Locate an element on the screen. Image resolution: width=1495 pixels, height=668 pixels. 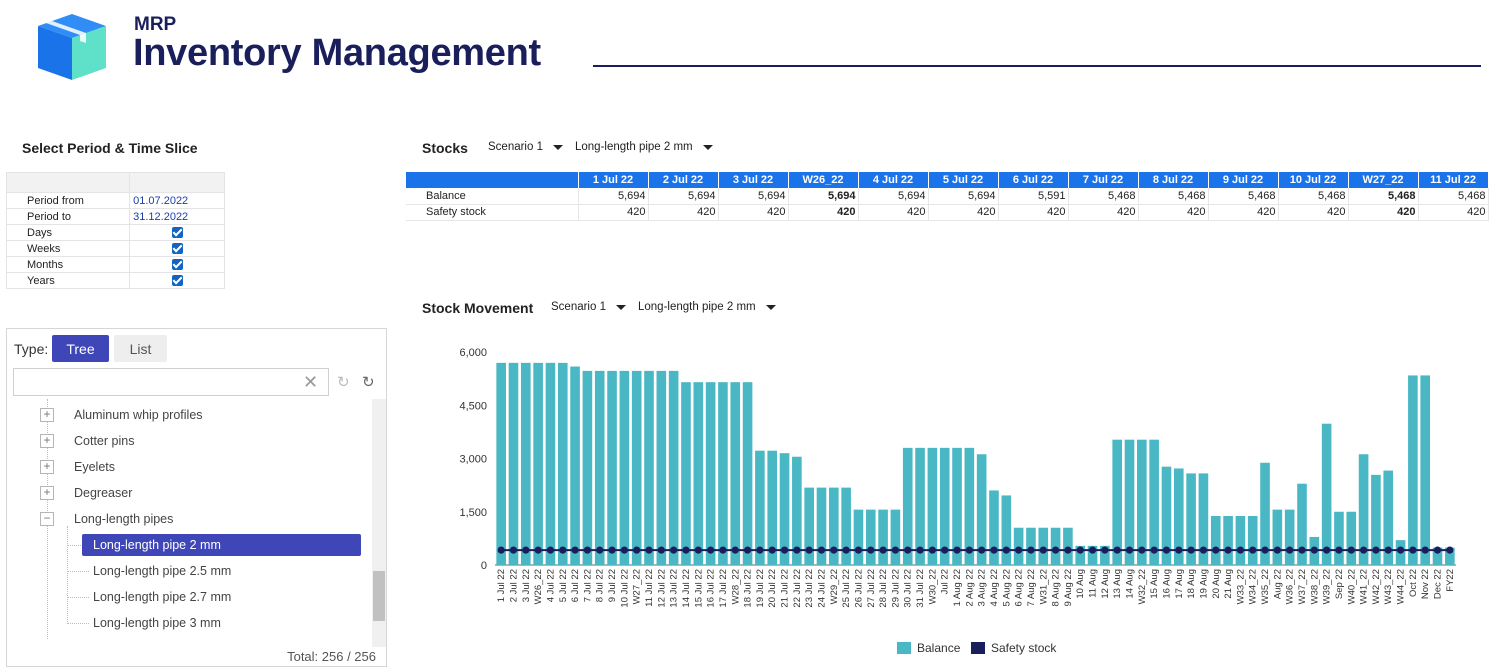
list-view-button: List is located at coordinates (140, 348).